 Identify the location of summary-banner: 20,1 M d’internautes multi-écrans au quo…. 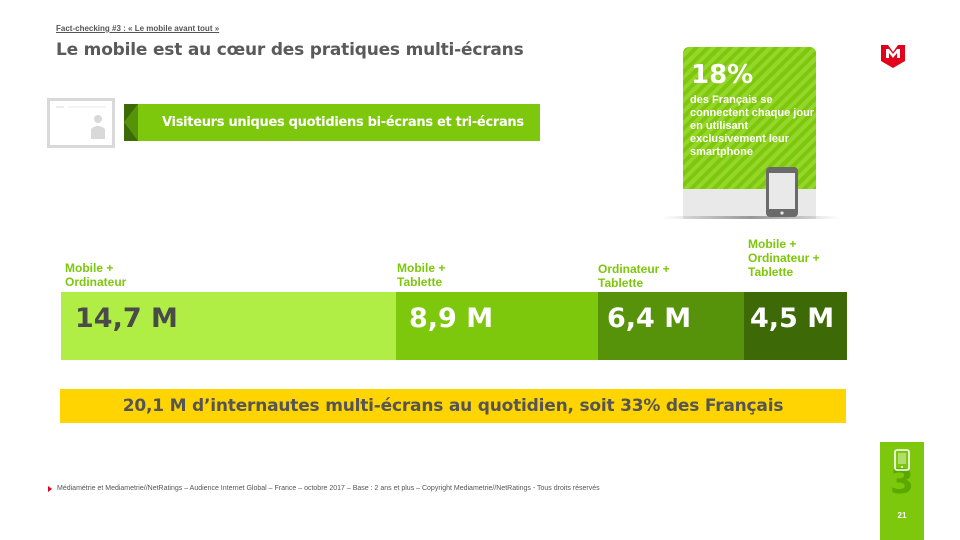
(453, 406).